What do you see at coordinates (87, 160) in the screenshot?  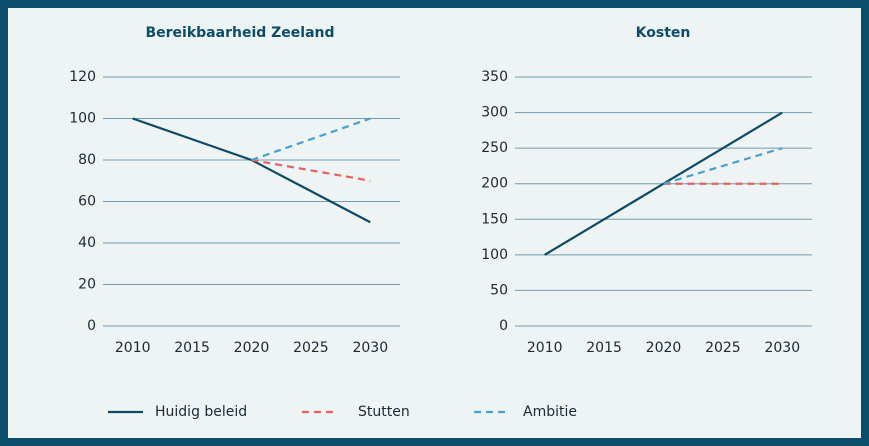 I see `y-tick-label: 80` at bounding box center [87, 160].